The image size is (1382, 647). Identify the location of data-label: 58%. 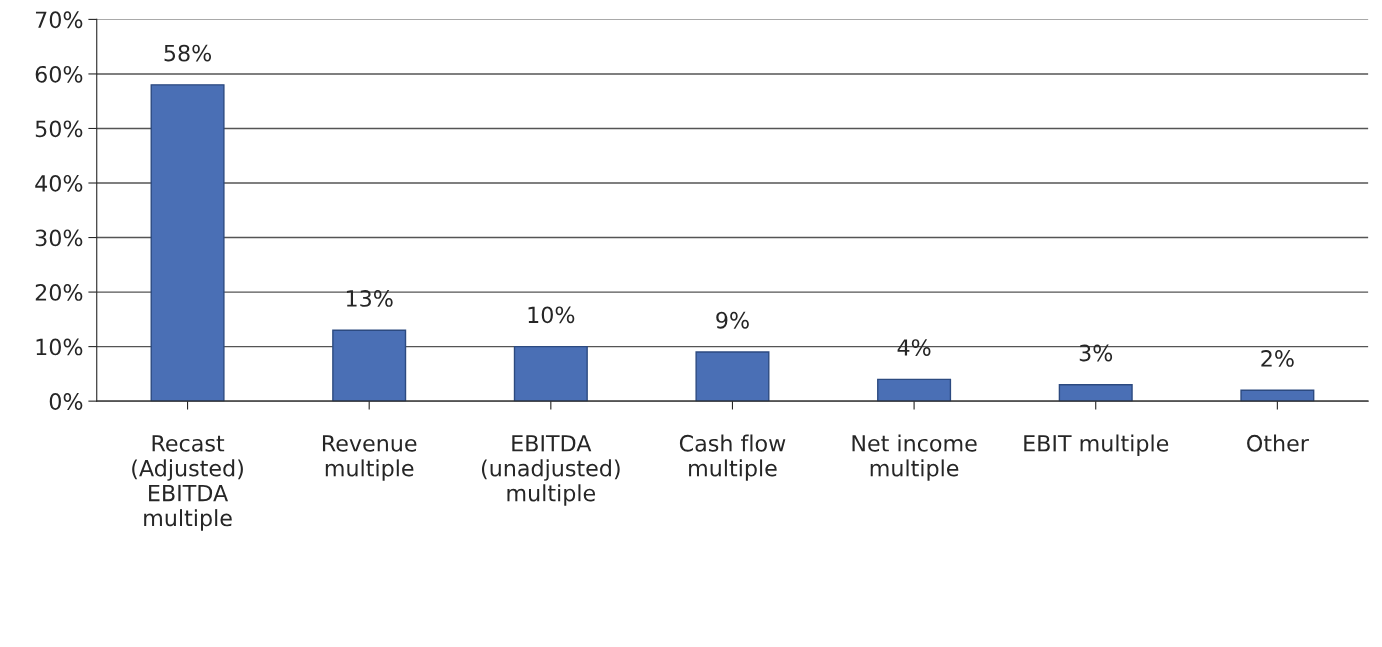
(188, 53).